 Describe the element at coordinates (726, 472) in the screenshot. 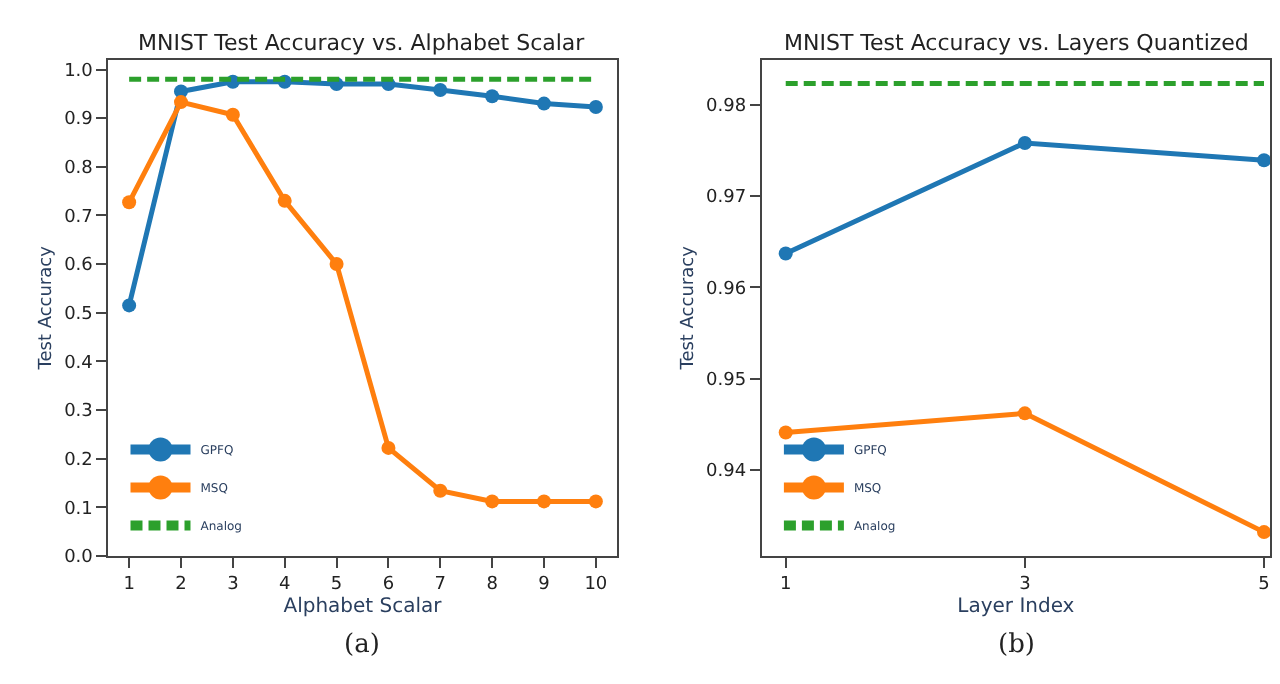

I see `y-tick-label: 0.94` at that location.